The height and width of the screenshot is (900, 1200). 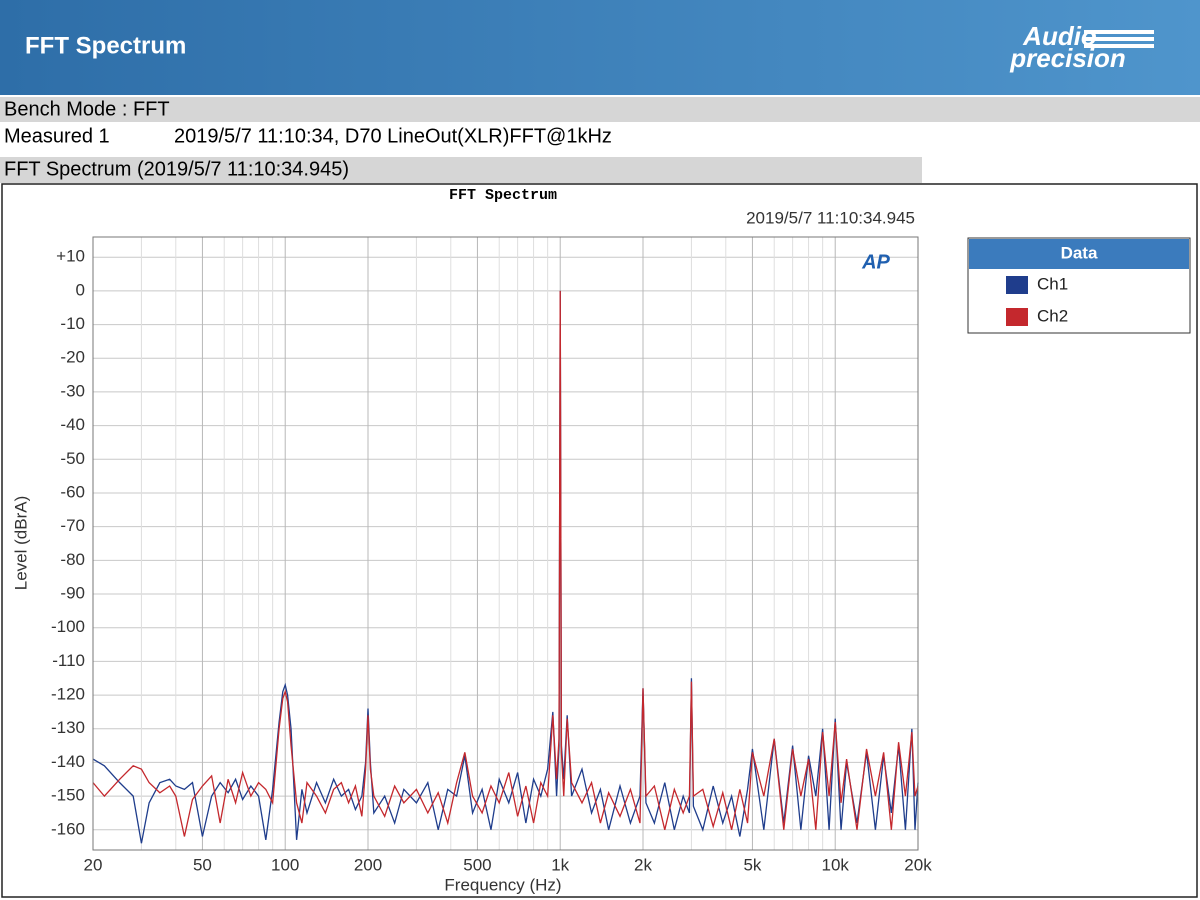 What do you see at coordinates (57, 136) in the screenshot?
I see `measured-label: Measured 1` at bounding box center [57, 136].